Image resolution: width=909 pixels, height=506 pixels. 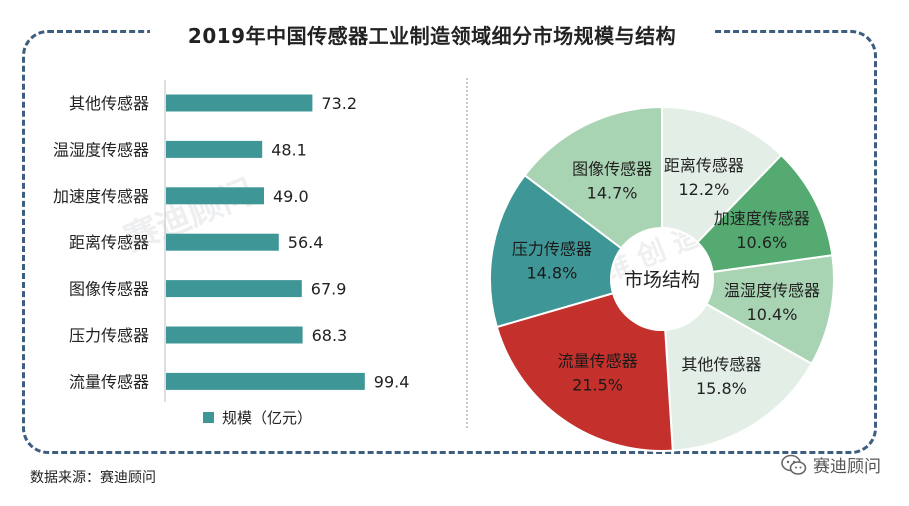 What do you see at coordinates (551, 273) in the screenshot?
I see `pie-value-label-5: 14.8%` at bounding box center [551, 273].